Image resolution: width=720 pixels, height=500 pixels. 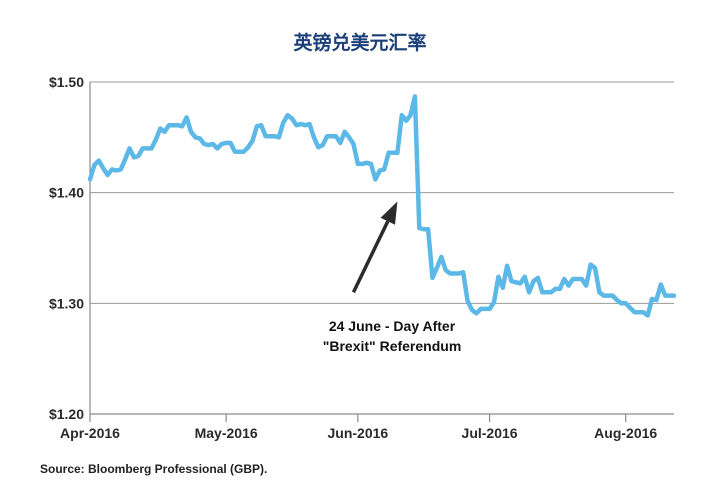 What do you see at coordinates (392, 346) in the screenshot?
I see `annotation-line-2: "Brexit" Referendum` at bounding box center [392, 346].